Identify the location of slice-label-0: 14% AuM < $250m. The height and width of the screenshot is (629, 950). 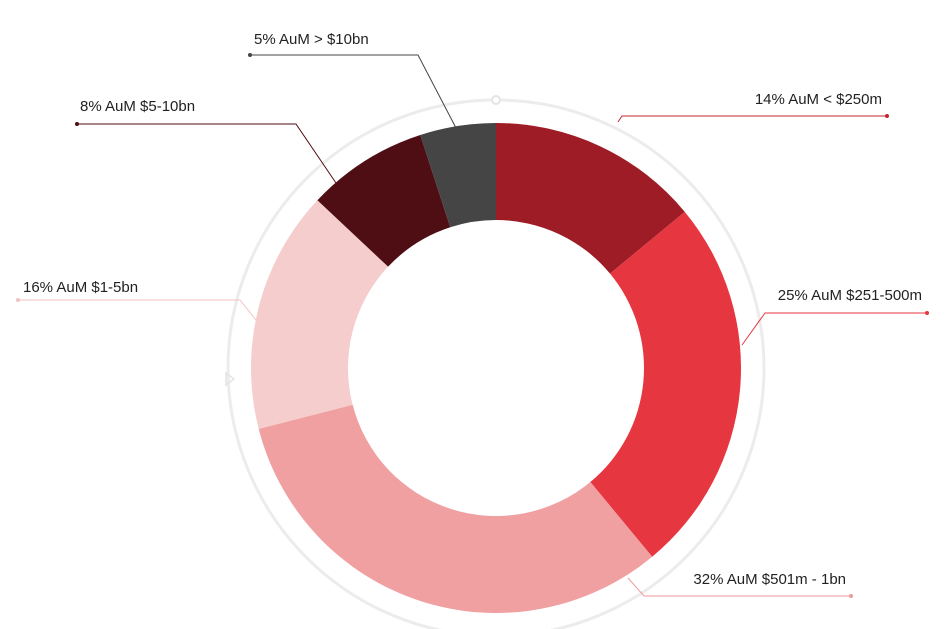
(818, 99).